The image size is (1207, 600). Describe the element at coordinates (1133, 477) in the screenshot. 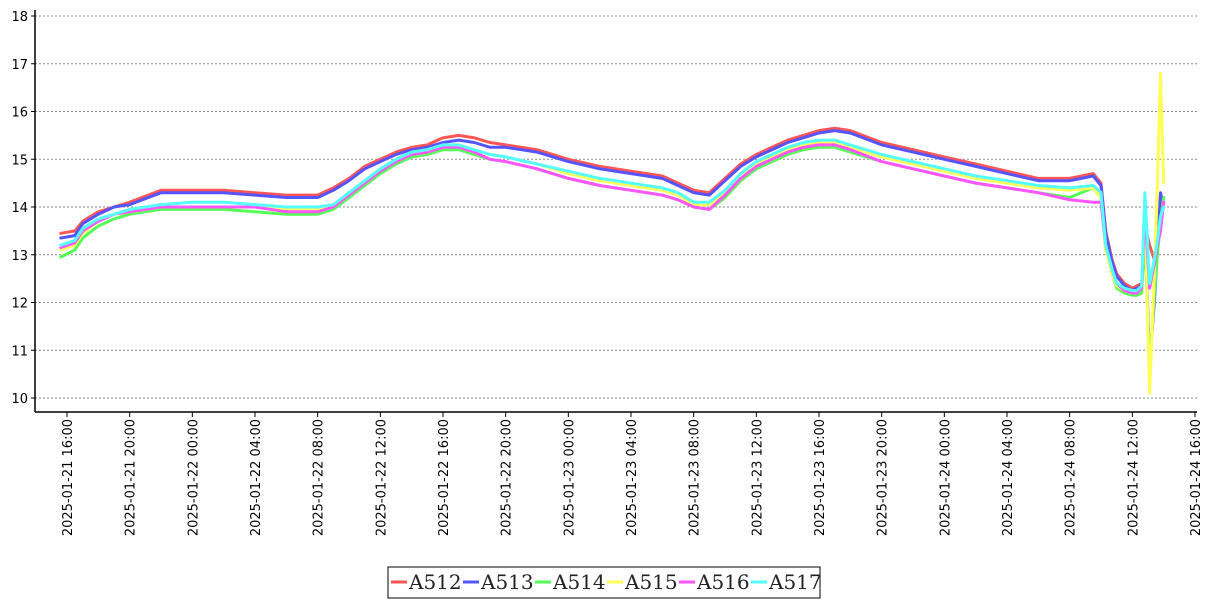

I see `x-tick-label: 2025-01-24 12:00` at that location.